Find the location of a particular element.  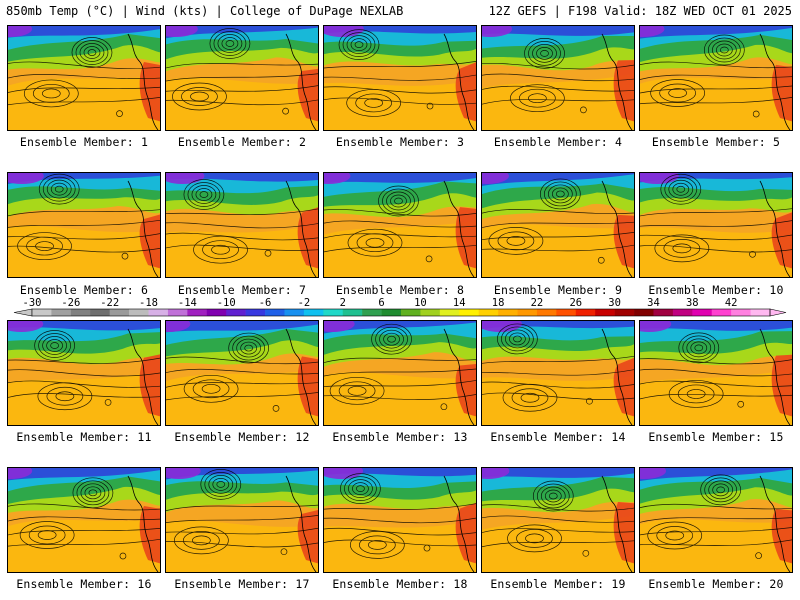

ensemble-member-label: Ensemble Member: 20 is located at coordinates (716, 584).